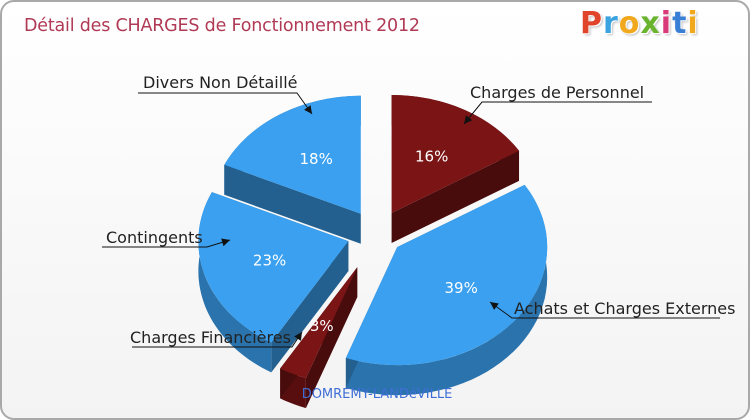 The height and width of the screenshot is (420, 750). What do you see at coordinates (557, 92) in the screenshot?
I see `category-label: Charges de Personnel` at bounding box center [557, 92].